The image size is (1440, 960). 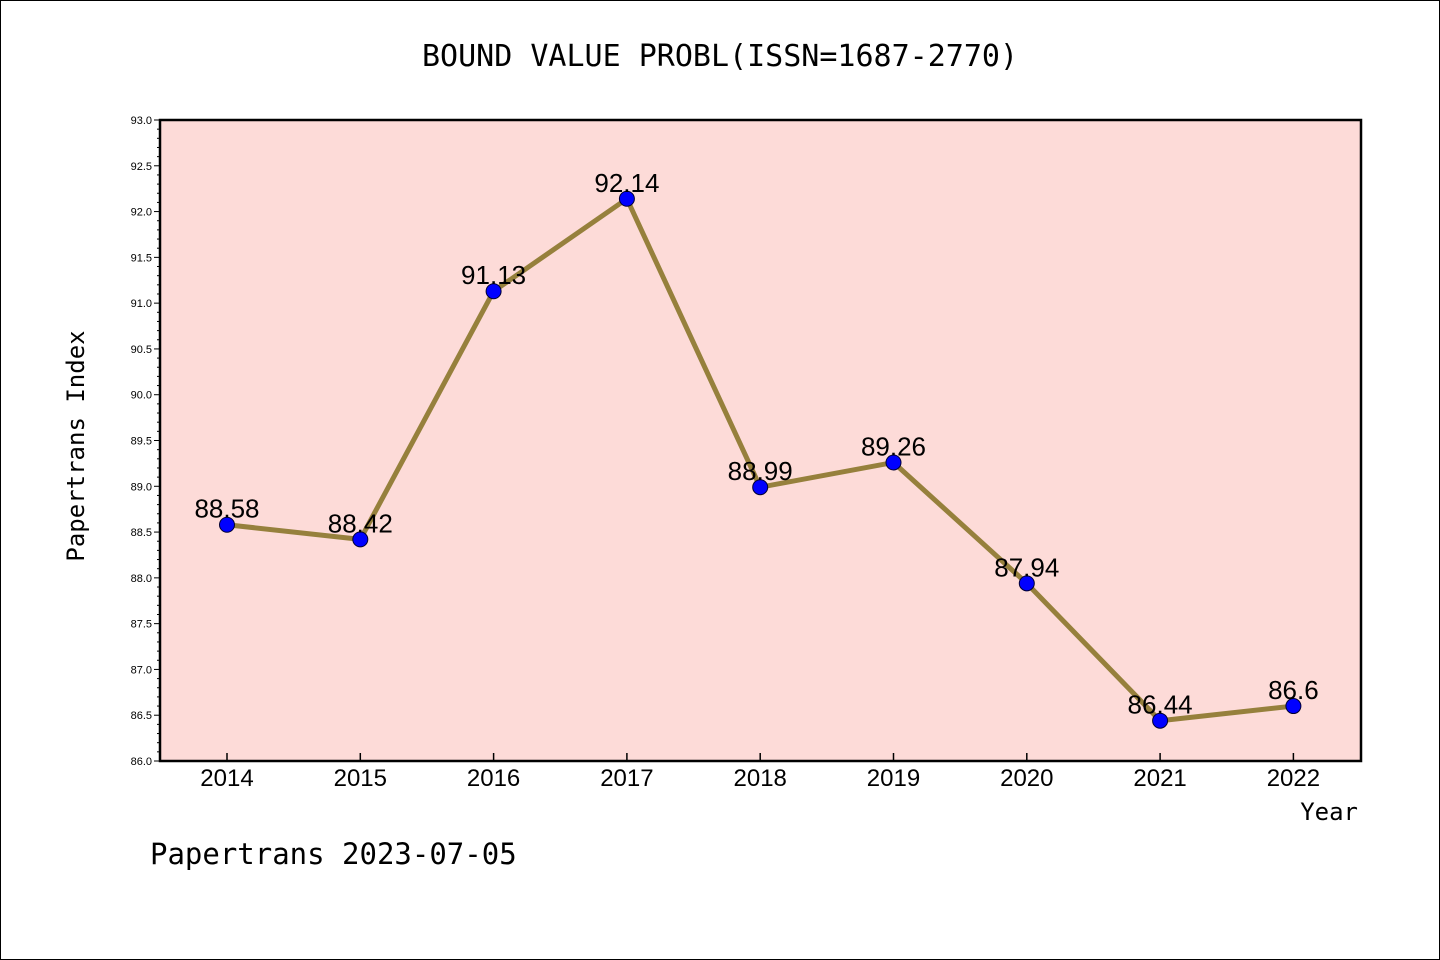 What do you see at coordinates (1026, 567) in the screenshot?
I see `data-label: 87.94` at bounding box center [1026, 567].